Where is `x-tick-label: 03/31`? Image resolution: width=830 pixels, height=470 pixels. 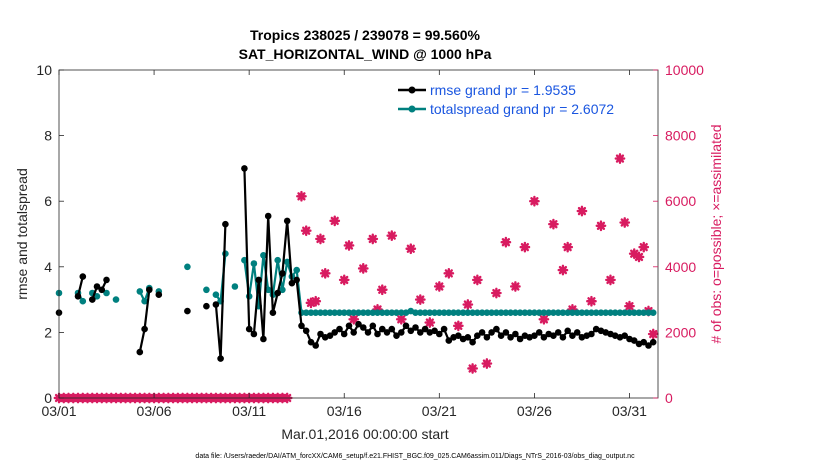
x-tick-label: 03/31 is located at coordinates (629, 411).